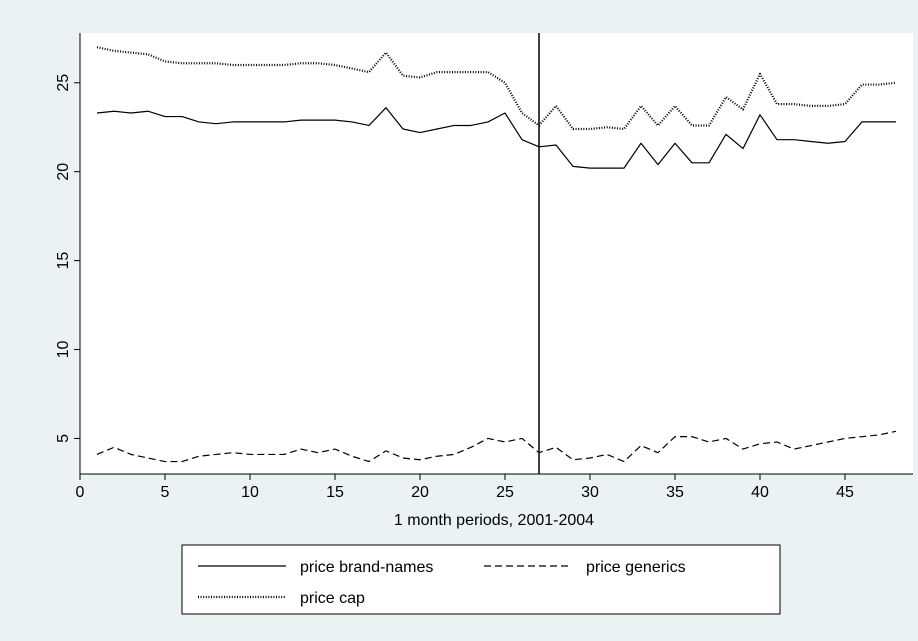 The image size is (918, 641). What do you see at coordinates (675, 492) in the screenshot?
I see `x-tick-label: 35` at bounding box center [675, 492].